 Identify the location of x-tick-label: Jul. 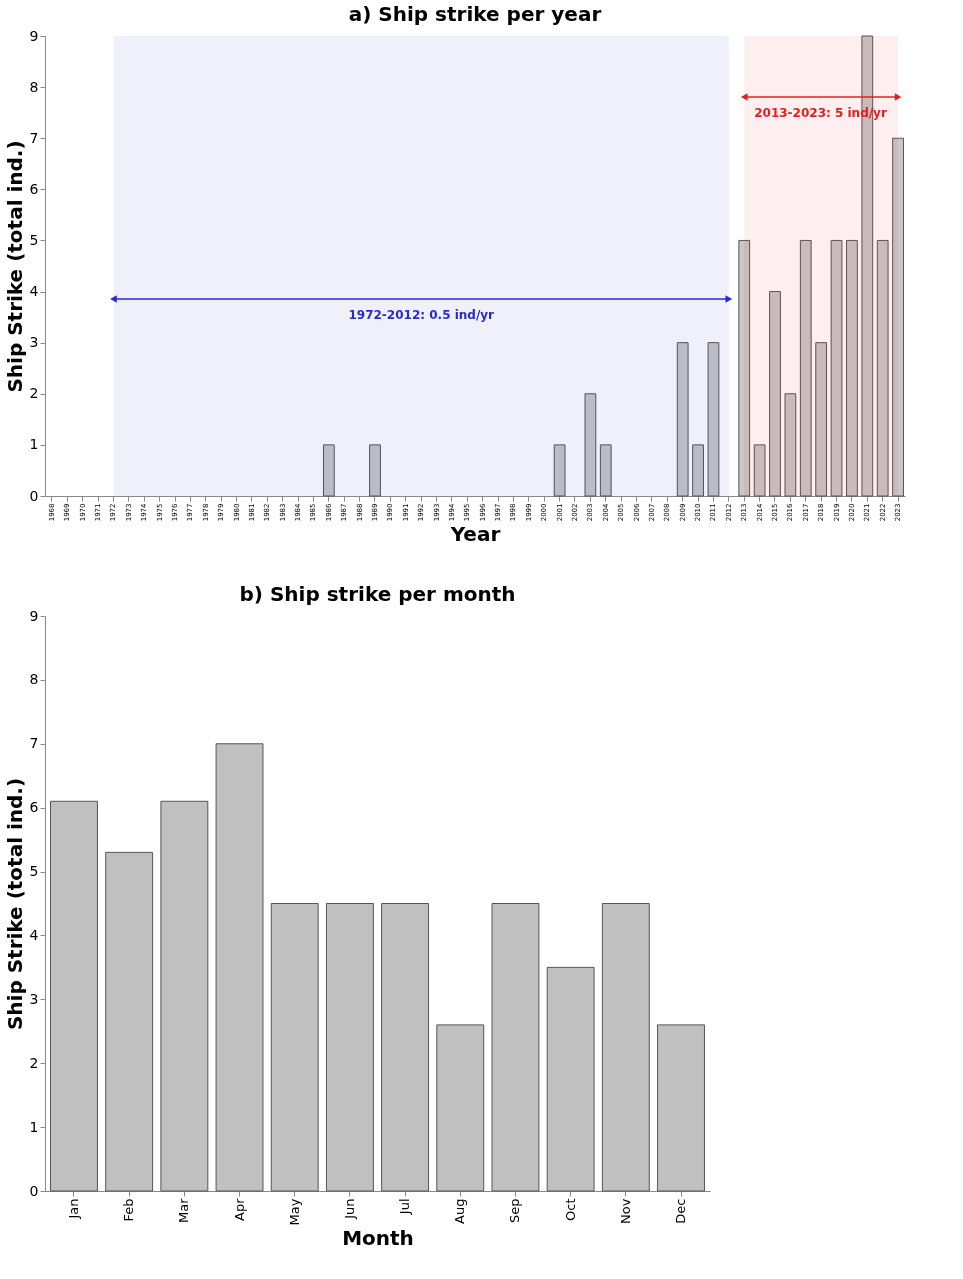
(405, 1207).